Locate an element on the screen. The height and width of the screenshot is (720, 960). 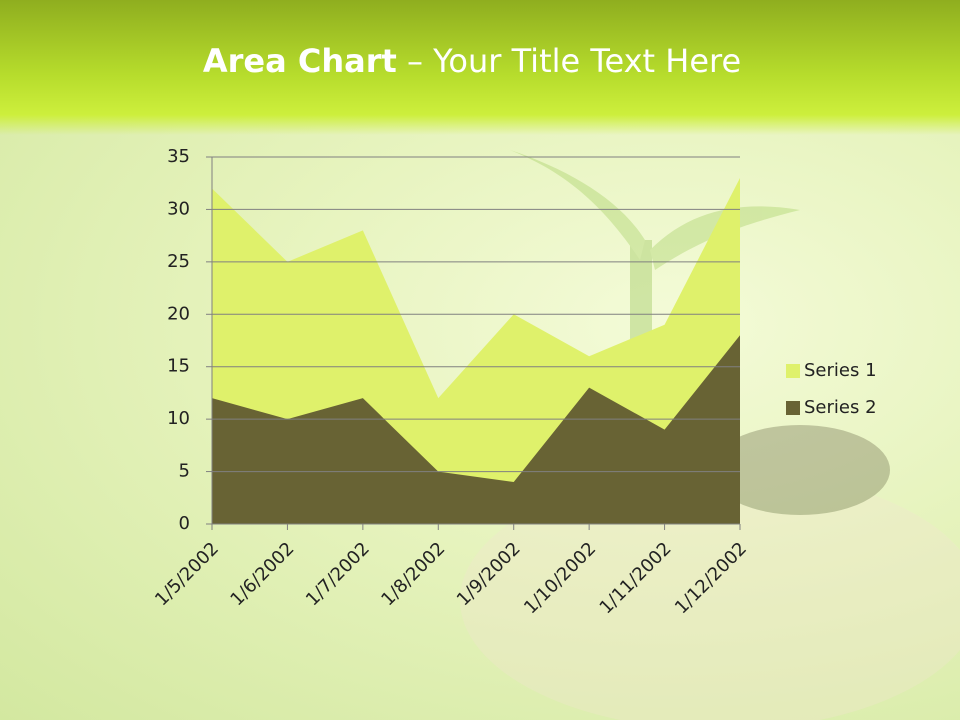
legend-label: Series 2 is located at coordinates (840, 407).